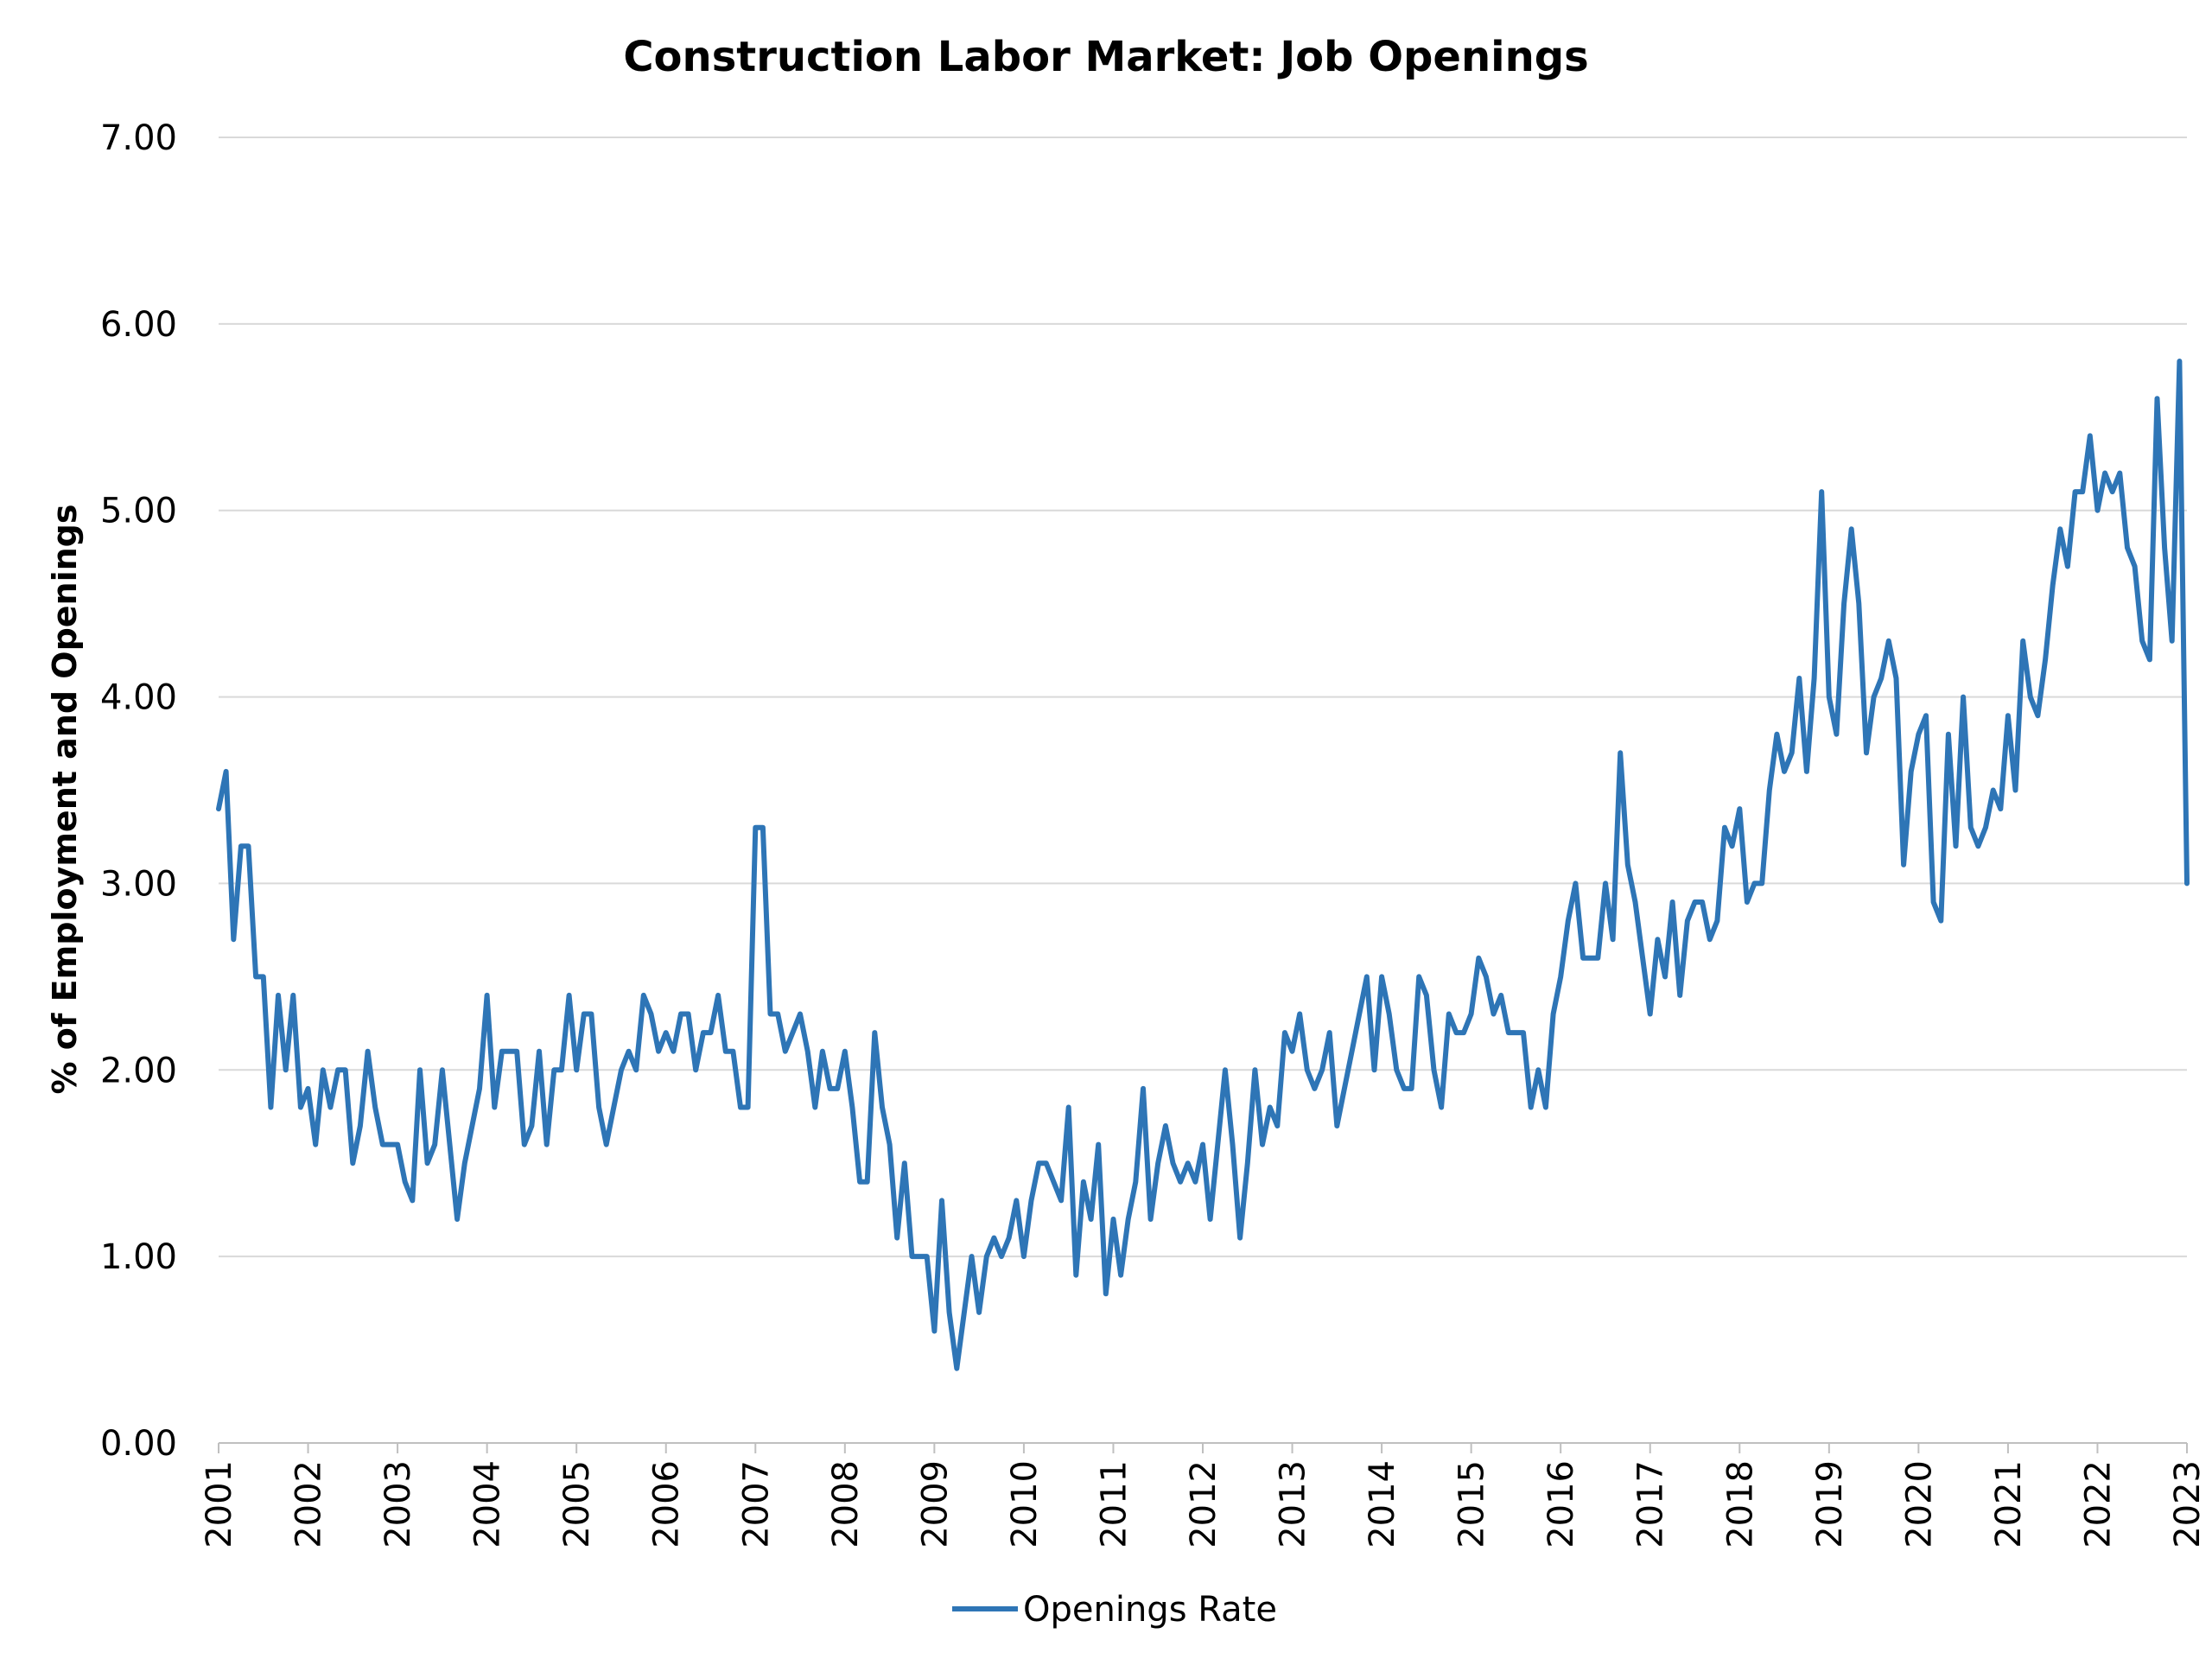 This screenshot has height=1659, width=2212. What do you see at coordinates (1204, 1504) in the screenshot?
I see `x-tick-label: 2012` at bounding box center [1204, 1504].